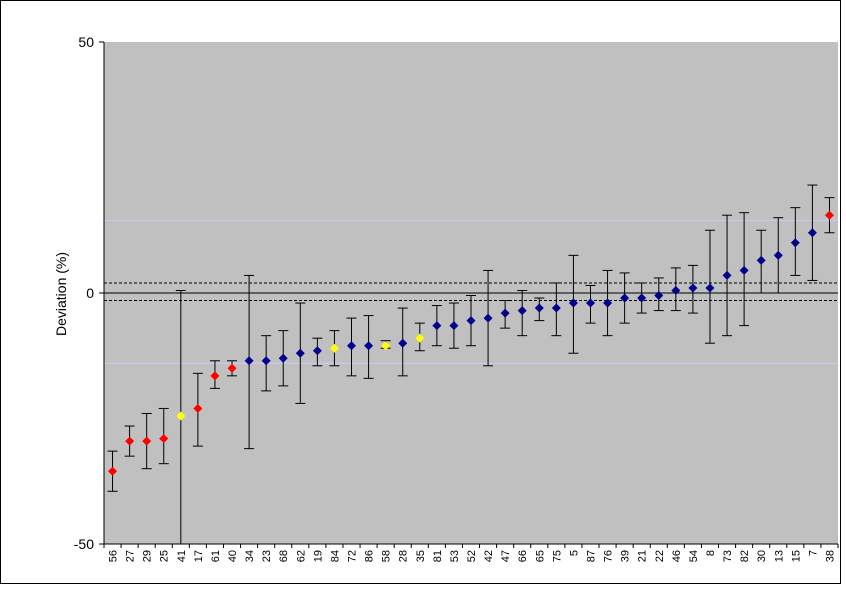  What do you see at coordinates (199, 556) in the screenshot?
I see `x-tick-label: 17` at bounding box center [199, 556].